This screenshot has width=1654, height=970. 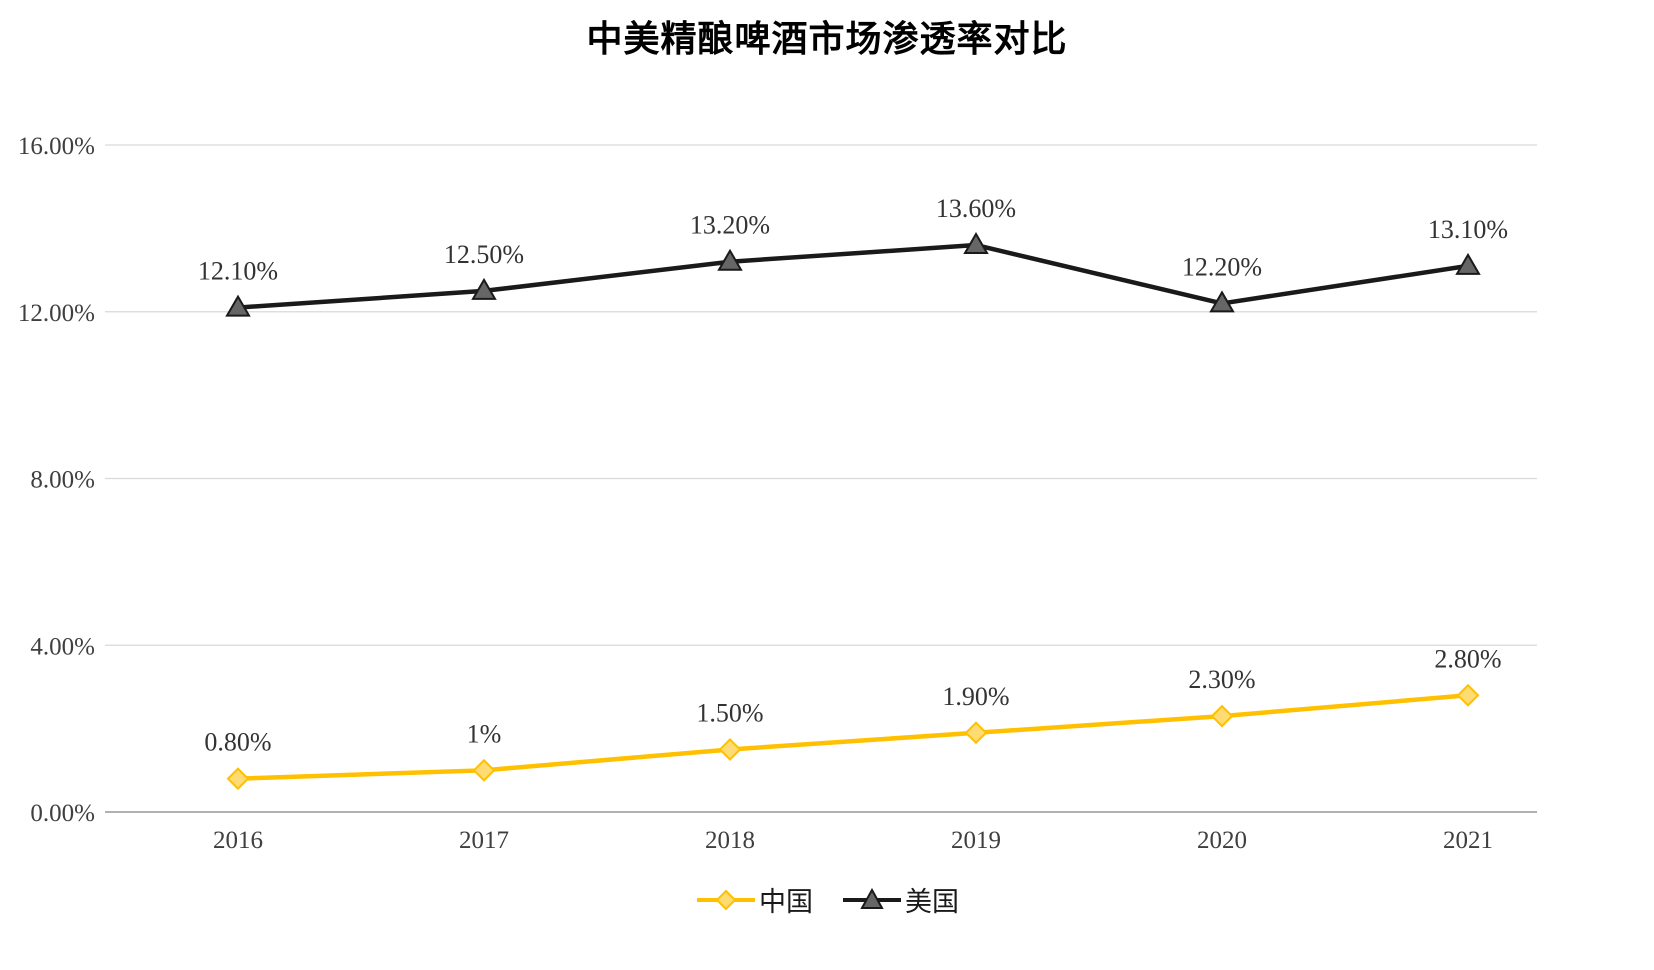 I want to click on data-label: 13.10%, so click(x=1468, y=229).